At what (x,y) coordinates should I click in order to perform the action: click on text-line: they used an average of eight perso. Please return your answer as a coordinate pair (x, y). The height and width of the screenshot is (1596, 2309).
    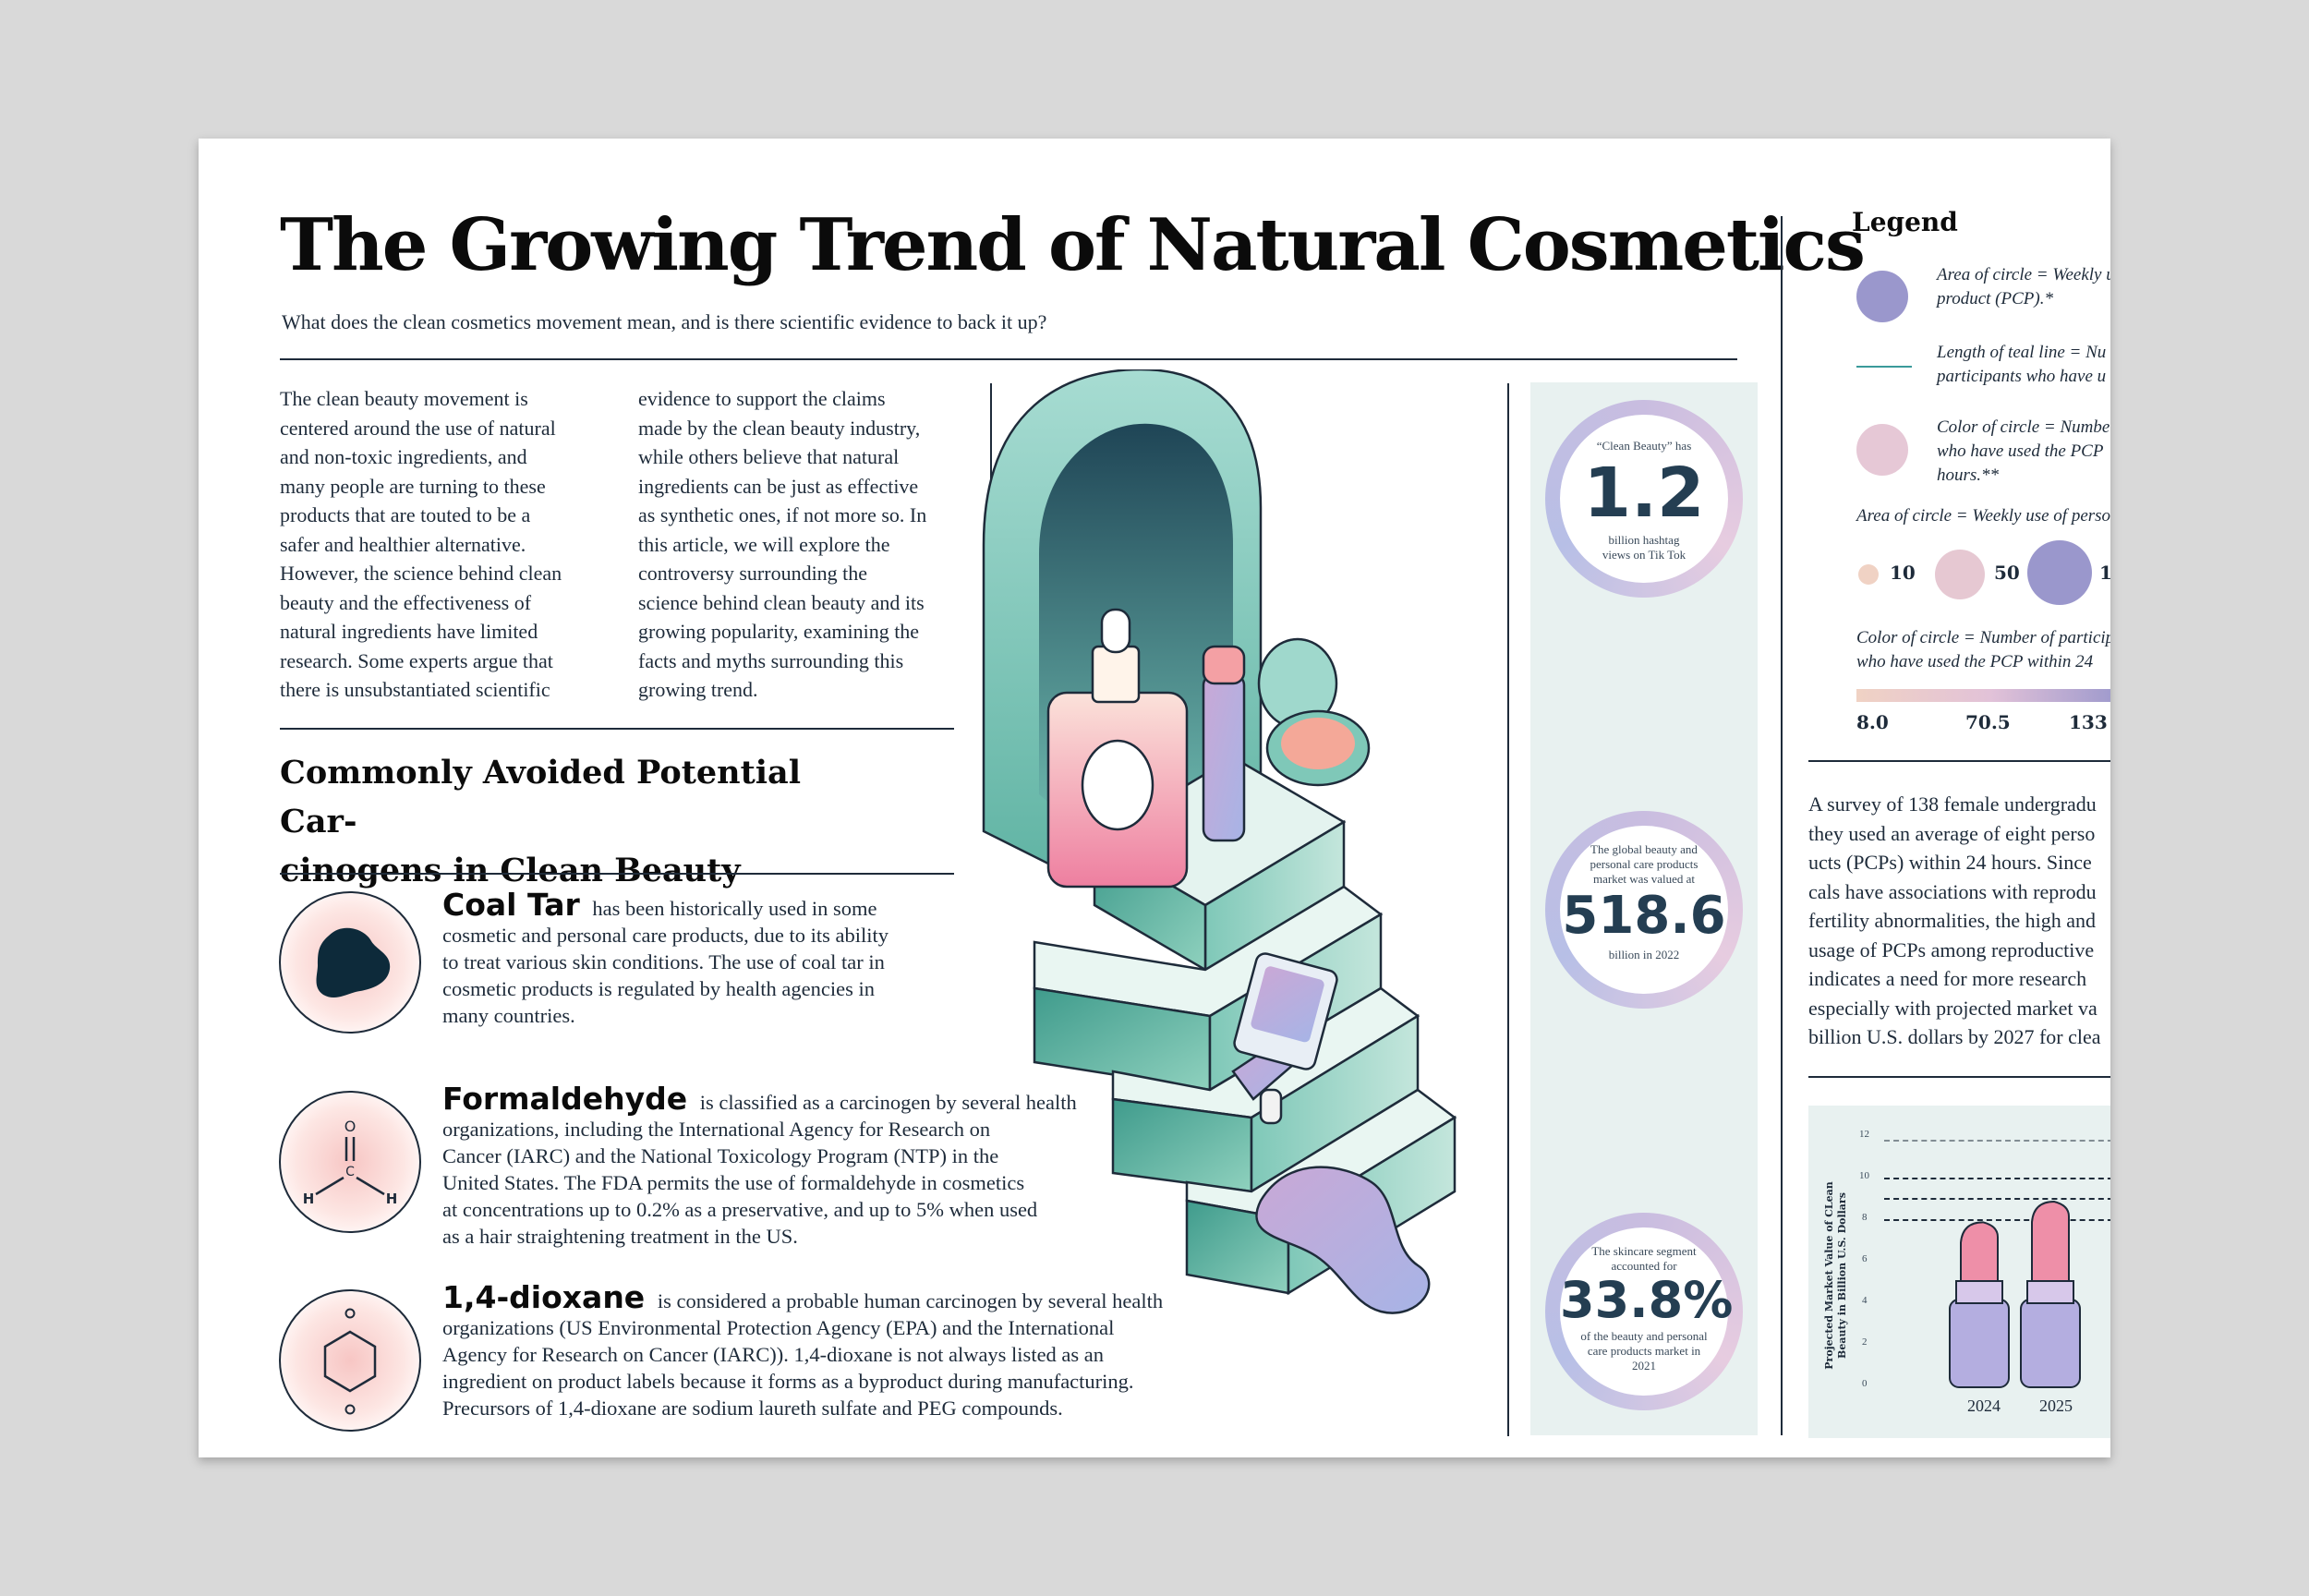
    Looking at the image, I should click on (1952, 833).